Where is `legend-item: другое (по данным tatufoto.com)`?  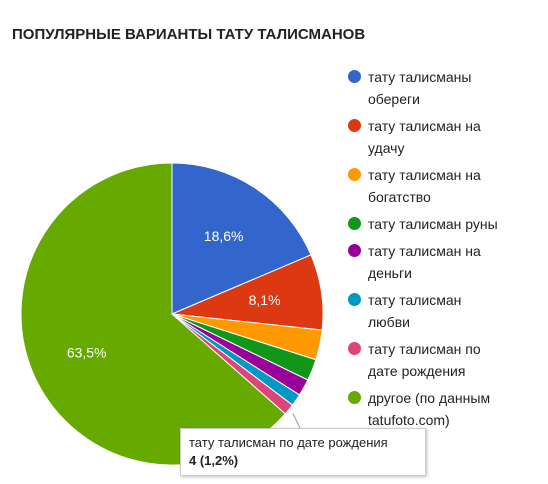
legend-item: другое (по данным tatufoto.com) is located at coordinates (445, 409).